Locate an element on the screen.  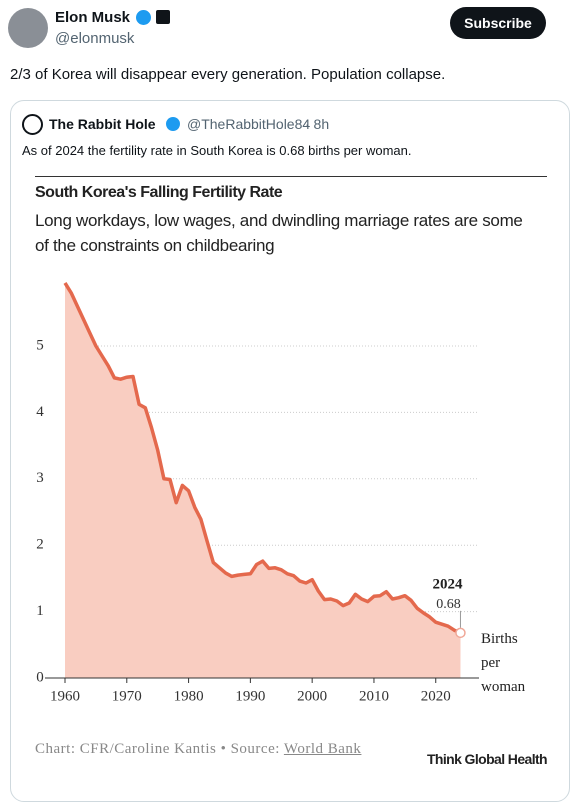
avatar is located at coordinates (28, 28).